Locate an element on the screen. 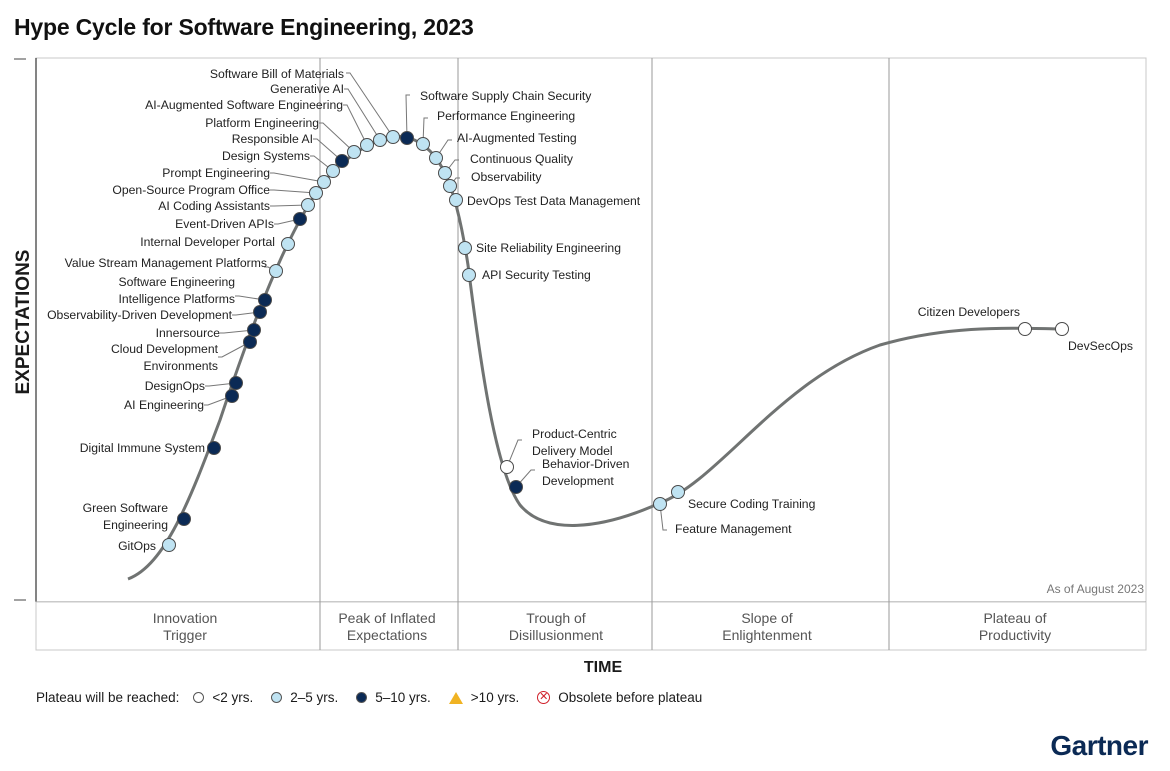  legend-label: 2–5 yrs. is located at coordinates (314, 697).